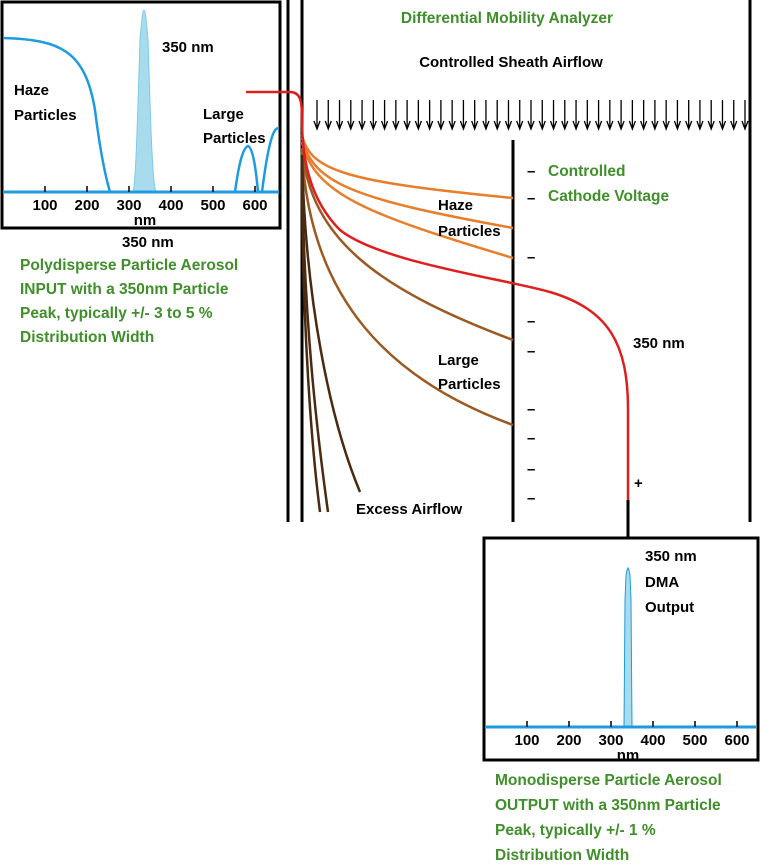 The width and height of the screenshot is (760, 866). Describe the element at coordinates (254, 205) in the screenshot. I see `input-tick-600: 600` at that location.